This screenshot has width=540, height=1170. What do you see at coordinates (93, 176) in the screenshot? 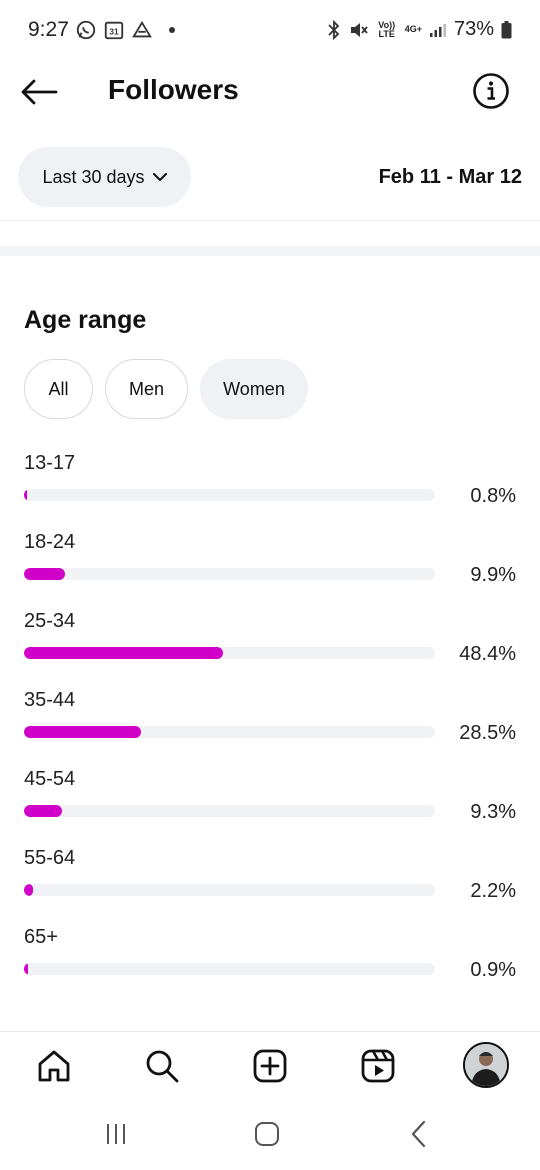
I see `date-range-label: Last 30 days` at bounding box center [93, 176].